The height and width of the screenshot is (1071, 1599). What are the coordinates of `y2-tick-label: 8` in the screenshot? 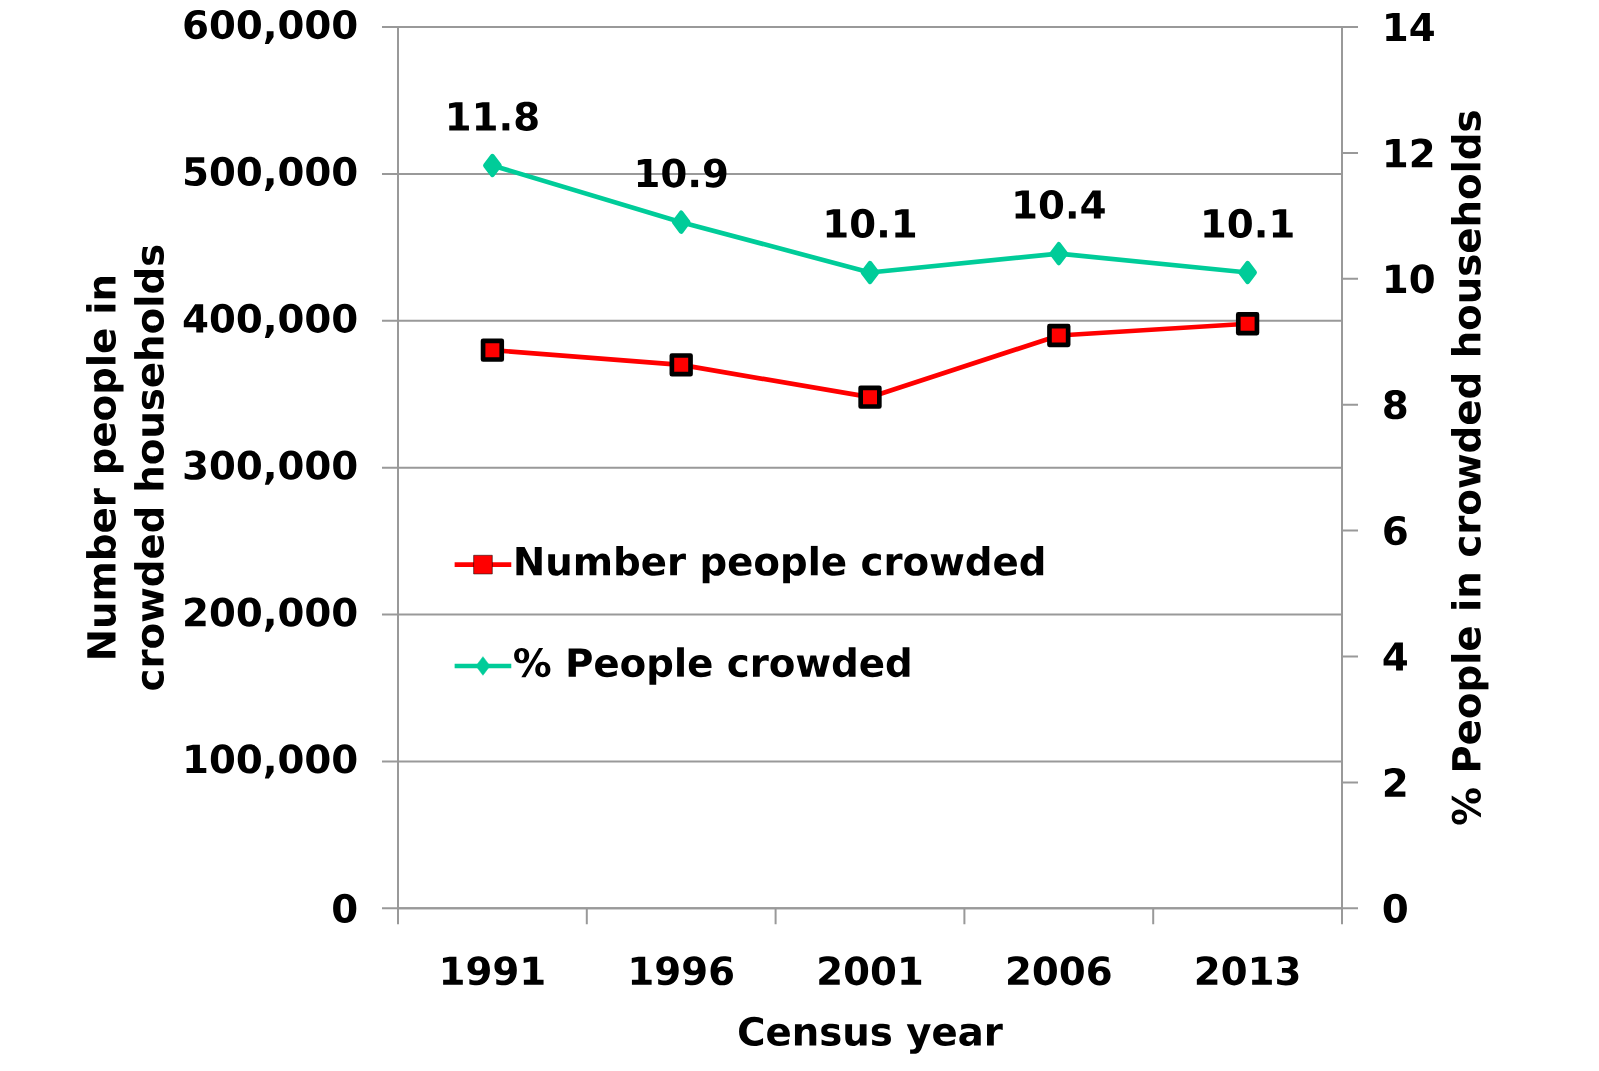 It's located at (1395, 405).